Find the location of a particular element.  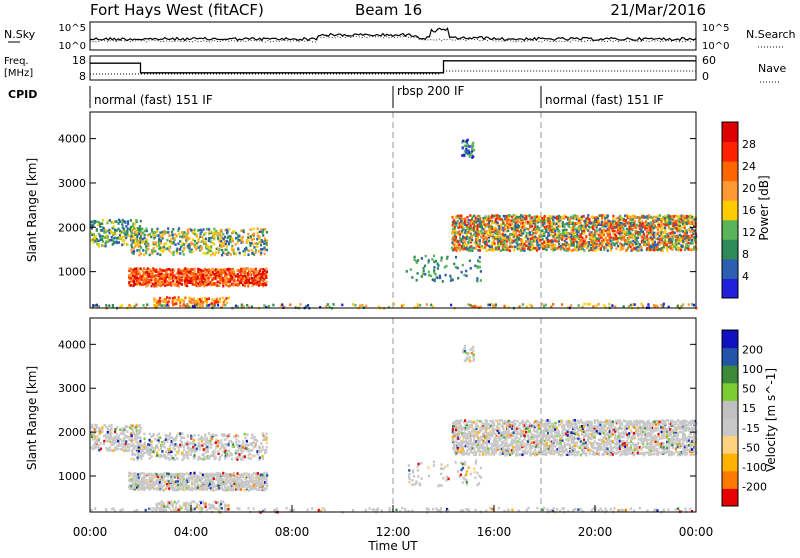

colorbar-swatch is located at coordinates (730, 288).